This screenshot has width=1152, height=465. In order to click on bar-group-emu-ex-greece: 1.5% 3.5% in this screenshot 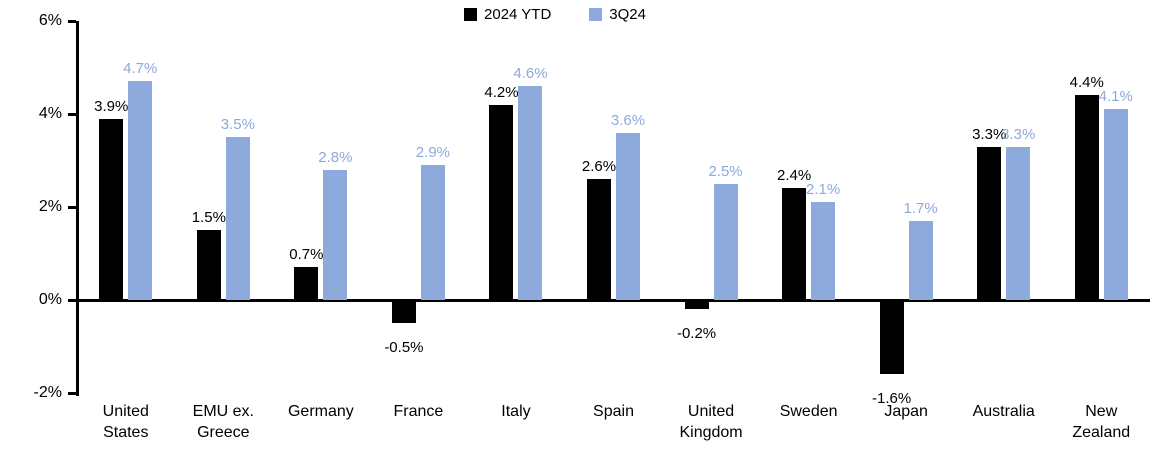, I will do `click(224, 207)`.